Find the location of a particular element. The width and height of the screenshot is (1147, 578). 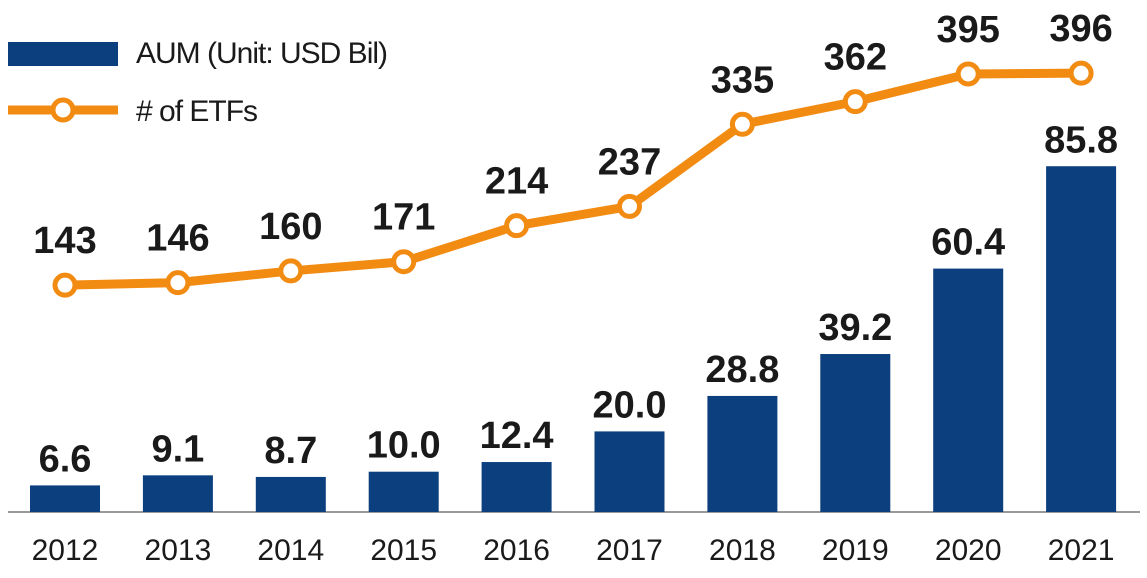

legend-marker is located at coordinates (63, 110).